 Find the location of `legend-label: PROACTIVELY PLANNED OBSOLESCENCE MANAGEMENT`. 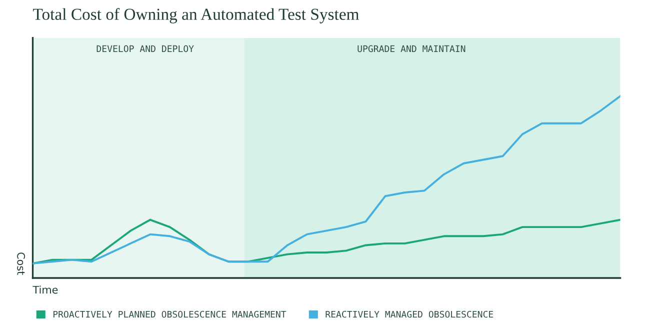

legend-label: PROACTIVELY PLANNED OBSOLESCENCE MANAGEMENT is located at coordinates (169, 314).